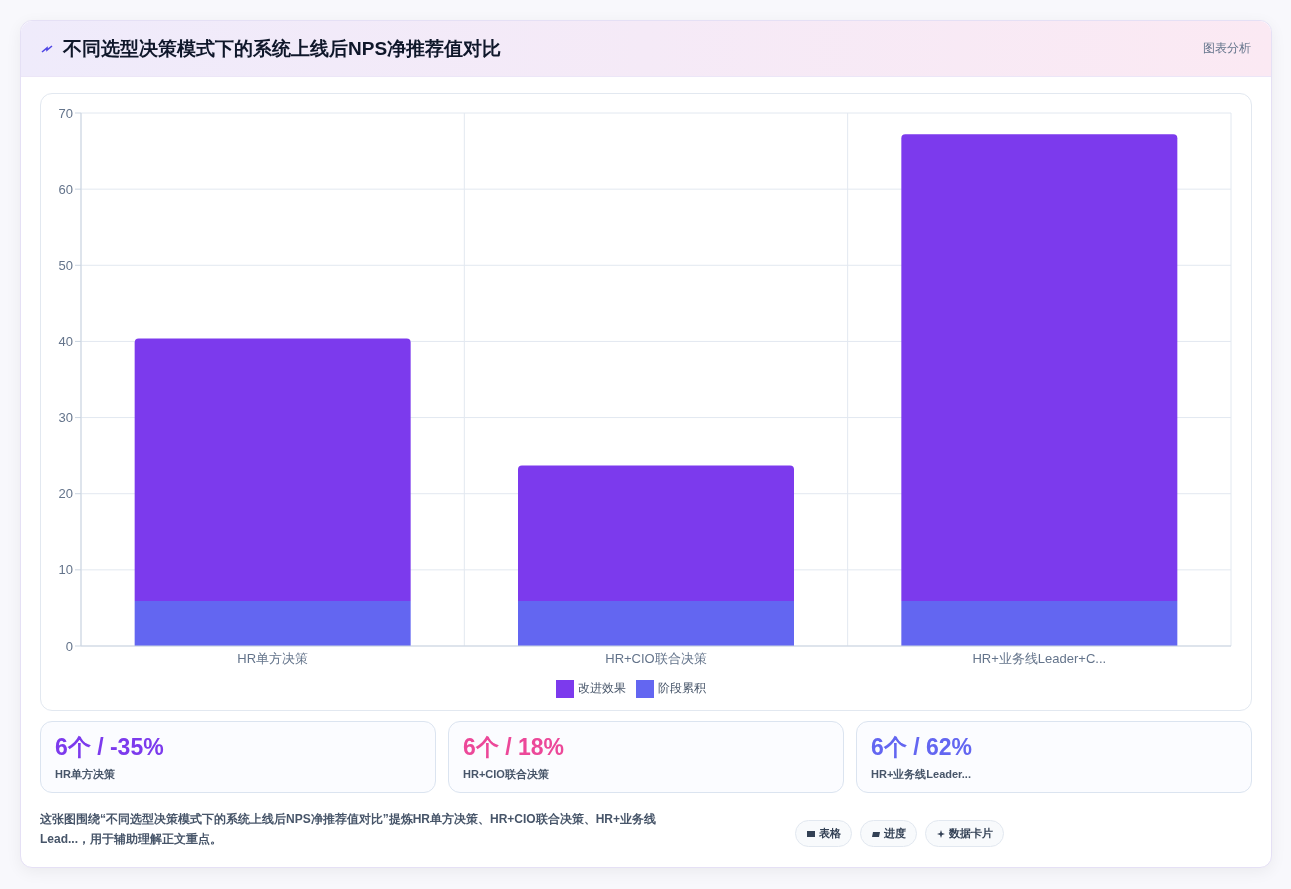 The height and width of the screenshot is (889, 1291). Describe the element at coordinates (65, 342) in the screenshot. I see `y-tick-label: 40` at that location.